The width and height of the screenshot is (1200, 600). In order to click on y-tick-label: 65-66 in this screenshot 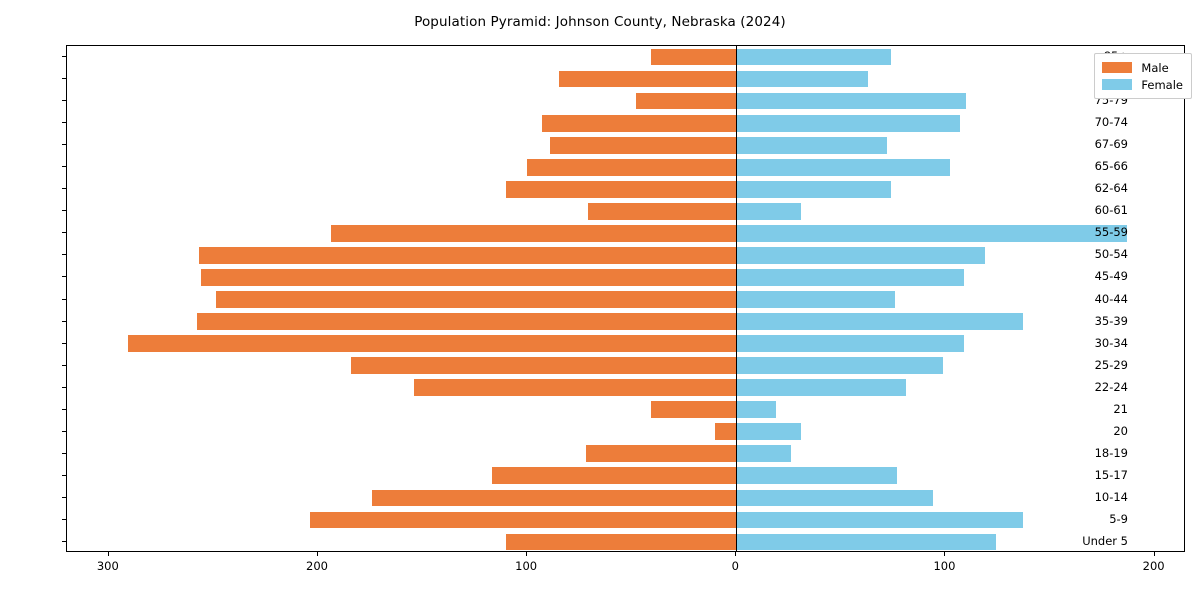, I will do `click(1111, 166)`.